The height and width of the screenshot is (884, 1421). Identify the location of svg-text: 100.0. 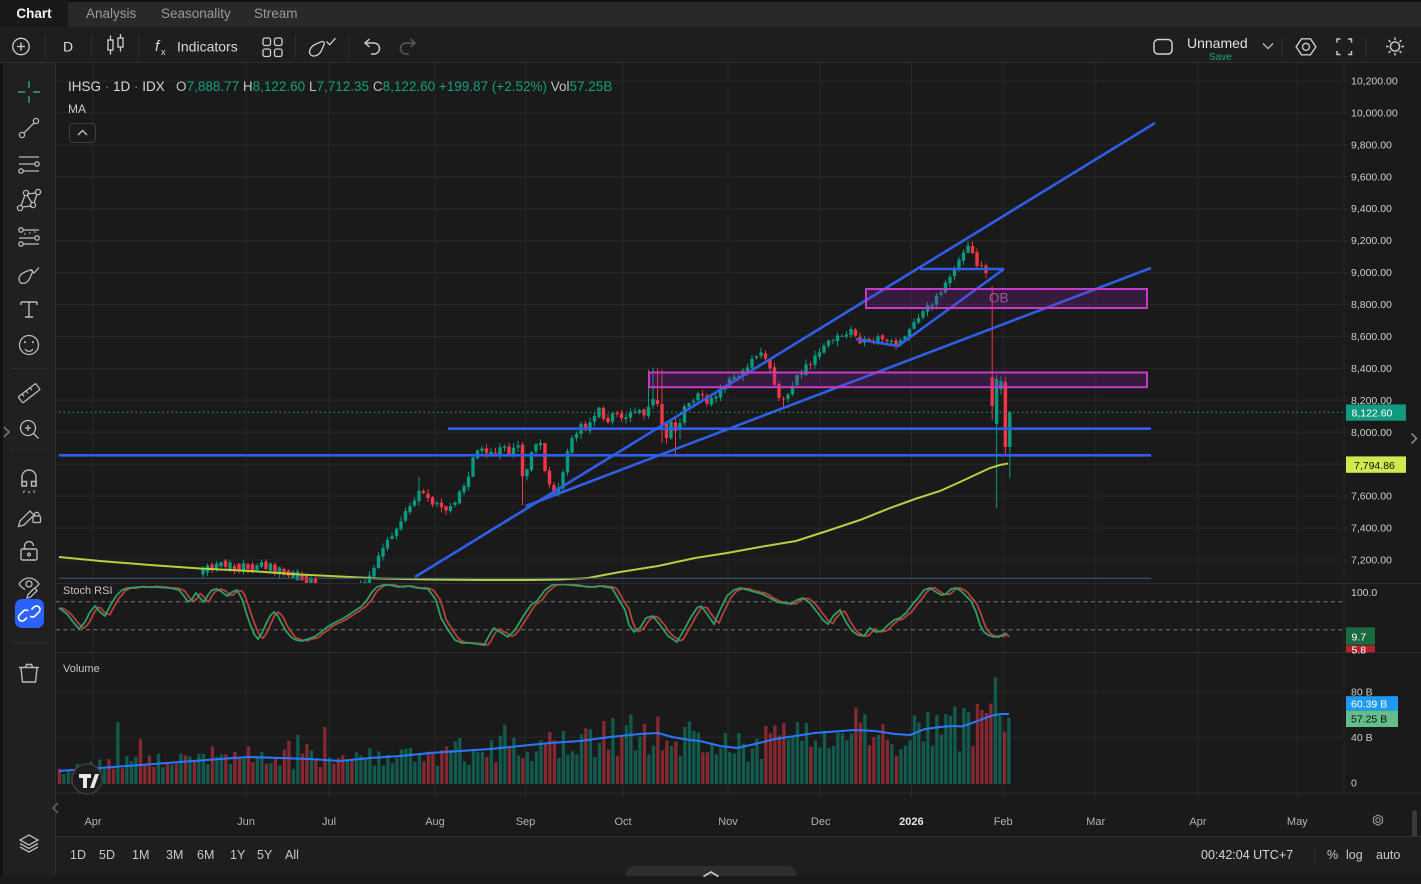
(1364, 593).